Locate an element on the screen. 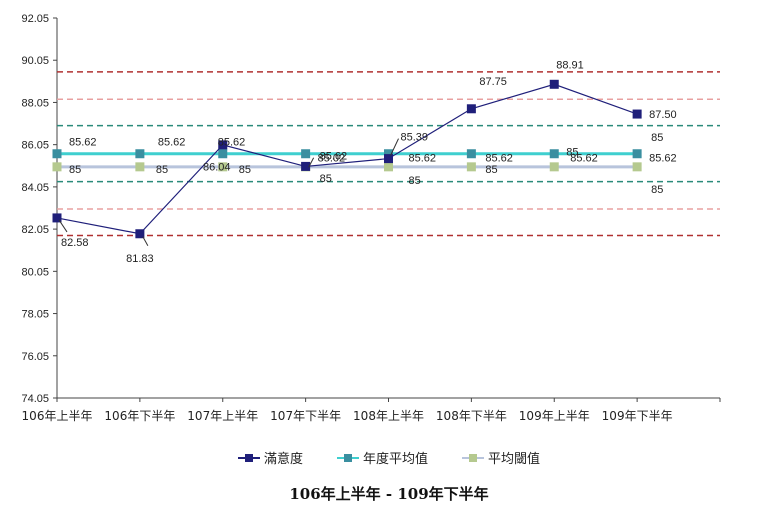  y-tick-label: 74.05 is located at coordinates (35, 399).